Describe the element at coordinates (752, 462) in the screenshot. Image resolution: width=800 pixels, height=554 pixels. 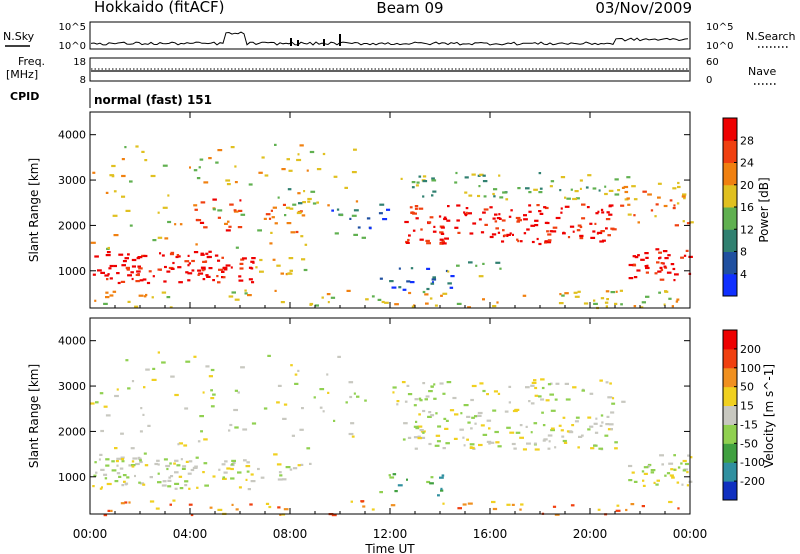
I see `colorbar-tick-label: -100` at that location.